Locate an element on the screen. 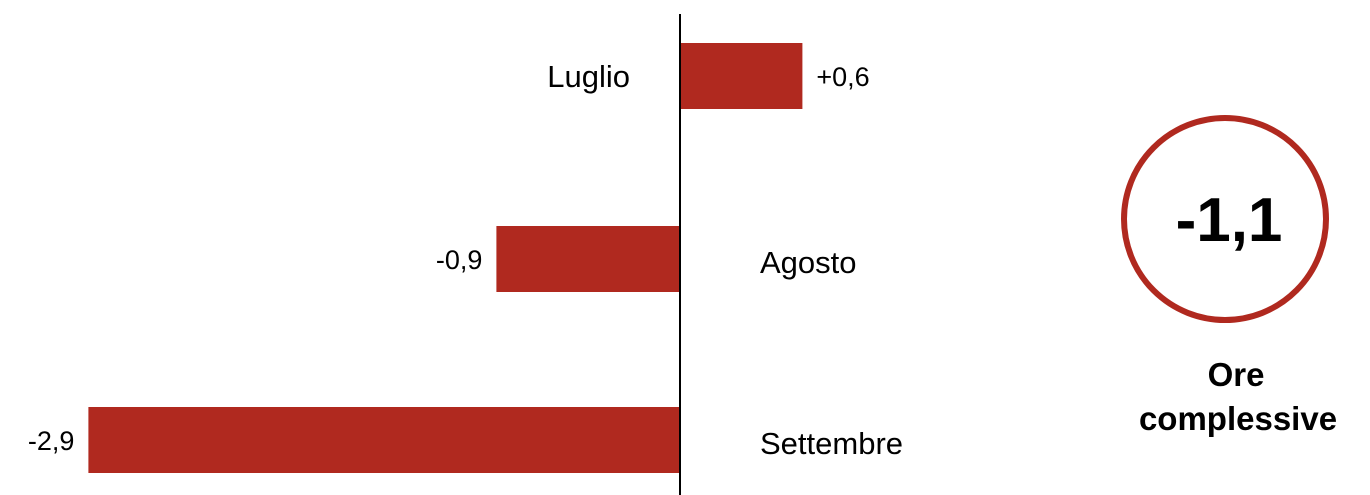  category-label-agosto: Agosto is located at coordinates (808, 262).